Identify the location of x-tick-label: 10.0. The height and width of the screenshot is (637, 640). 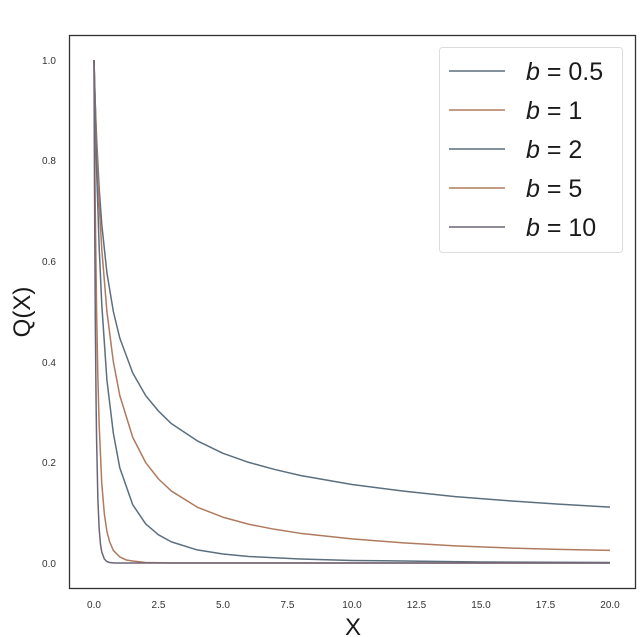
(352, 605).